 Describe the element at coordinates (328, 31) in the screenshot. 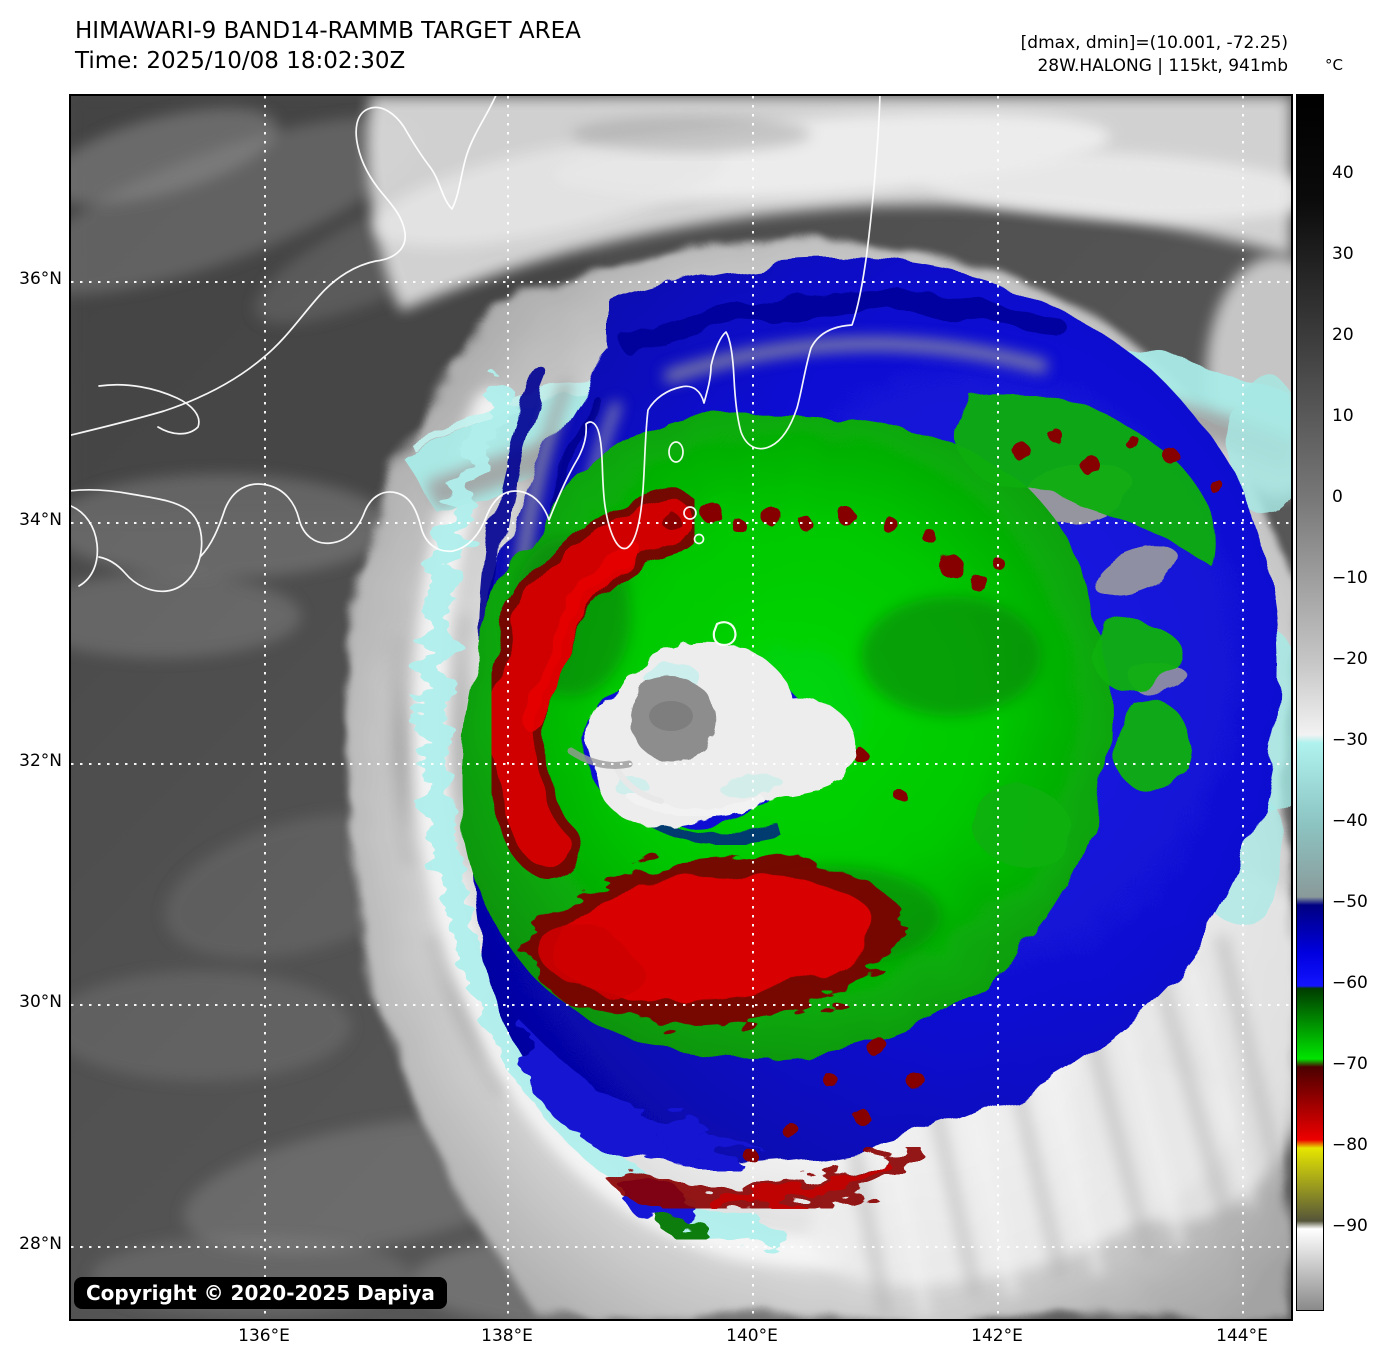

I see `product-title: HIMAWARI-9 BAND14-RAMMB TARGET AREA` at that location.